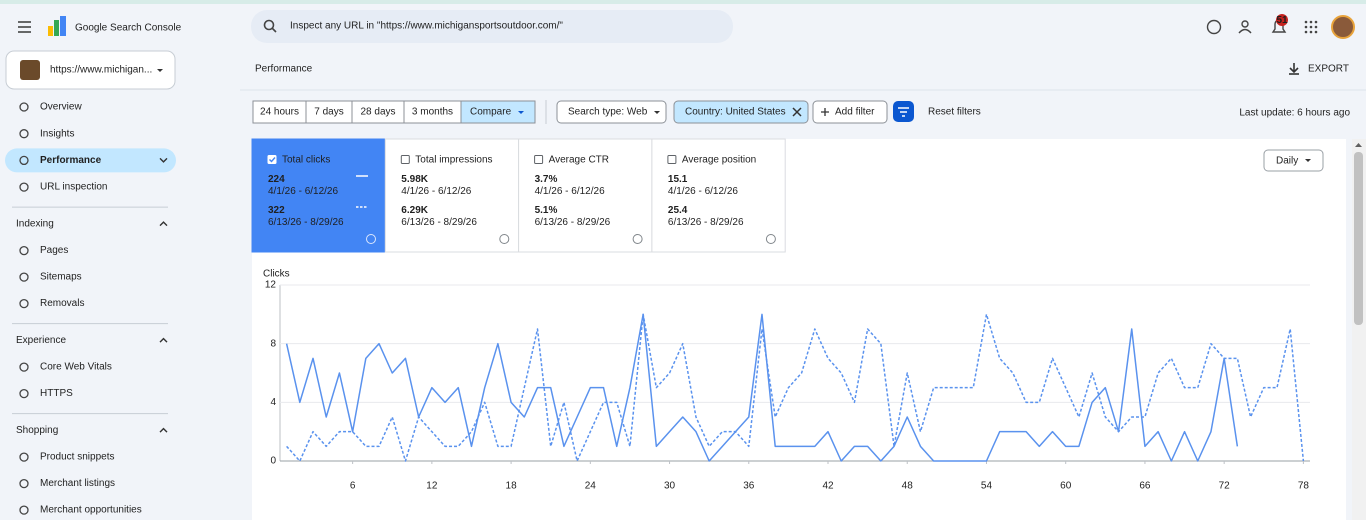 Image resolution: width=1366 pixels, height=520 pixels. I want to click on logo, so click(57, 26).